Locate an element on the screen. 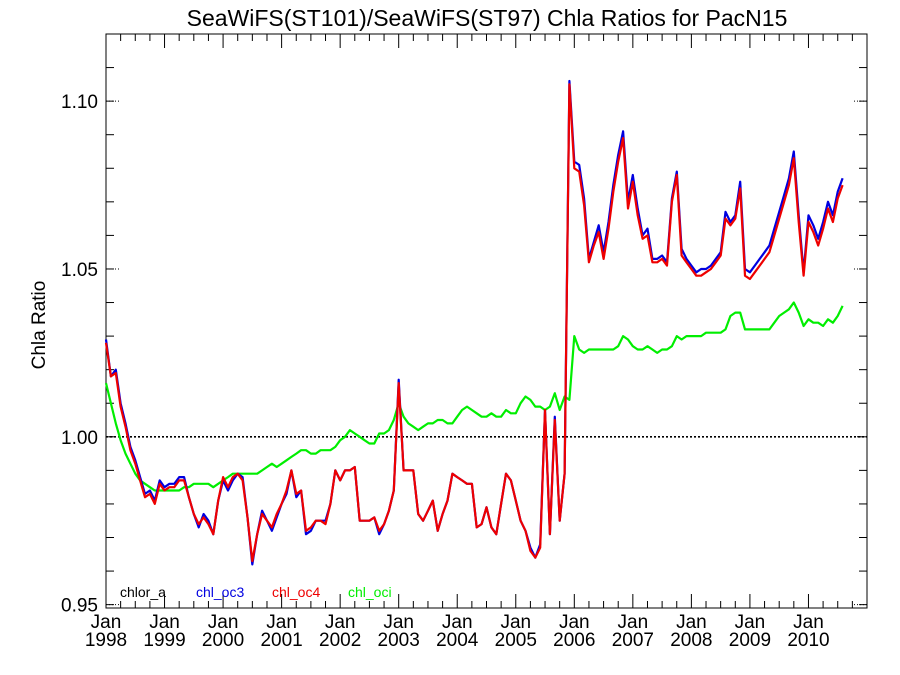 The height and width of the screenshot is (675, 900). x-tick-year-label: 2003 is located at coordinates (399, 640).